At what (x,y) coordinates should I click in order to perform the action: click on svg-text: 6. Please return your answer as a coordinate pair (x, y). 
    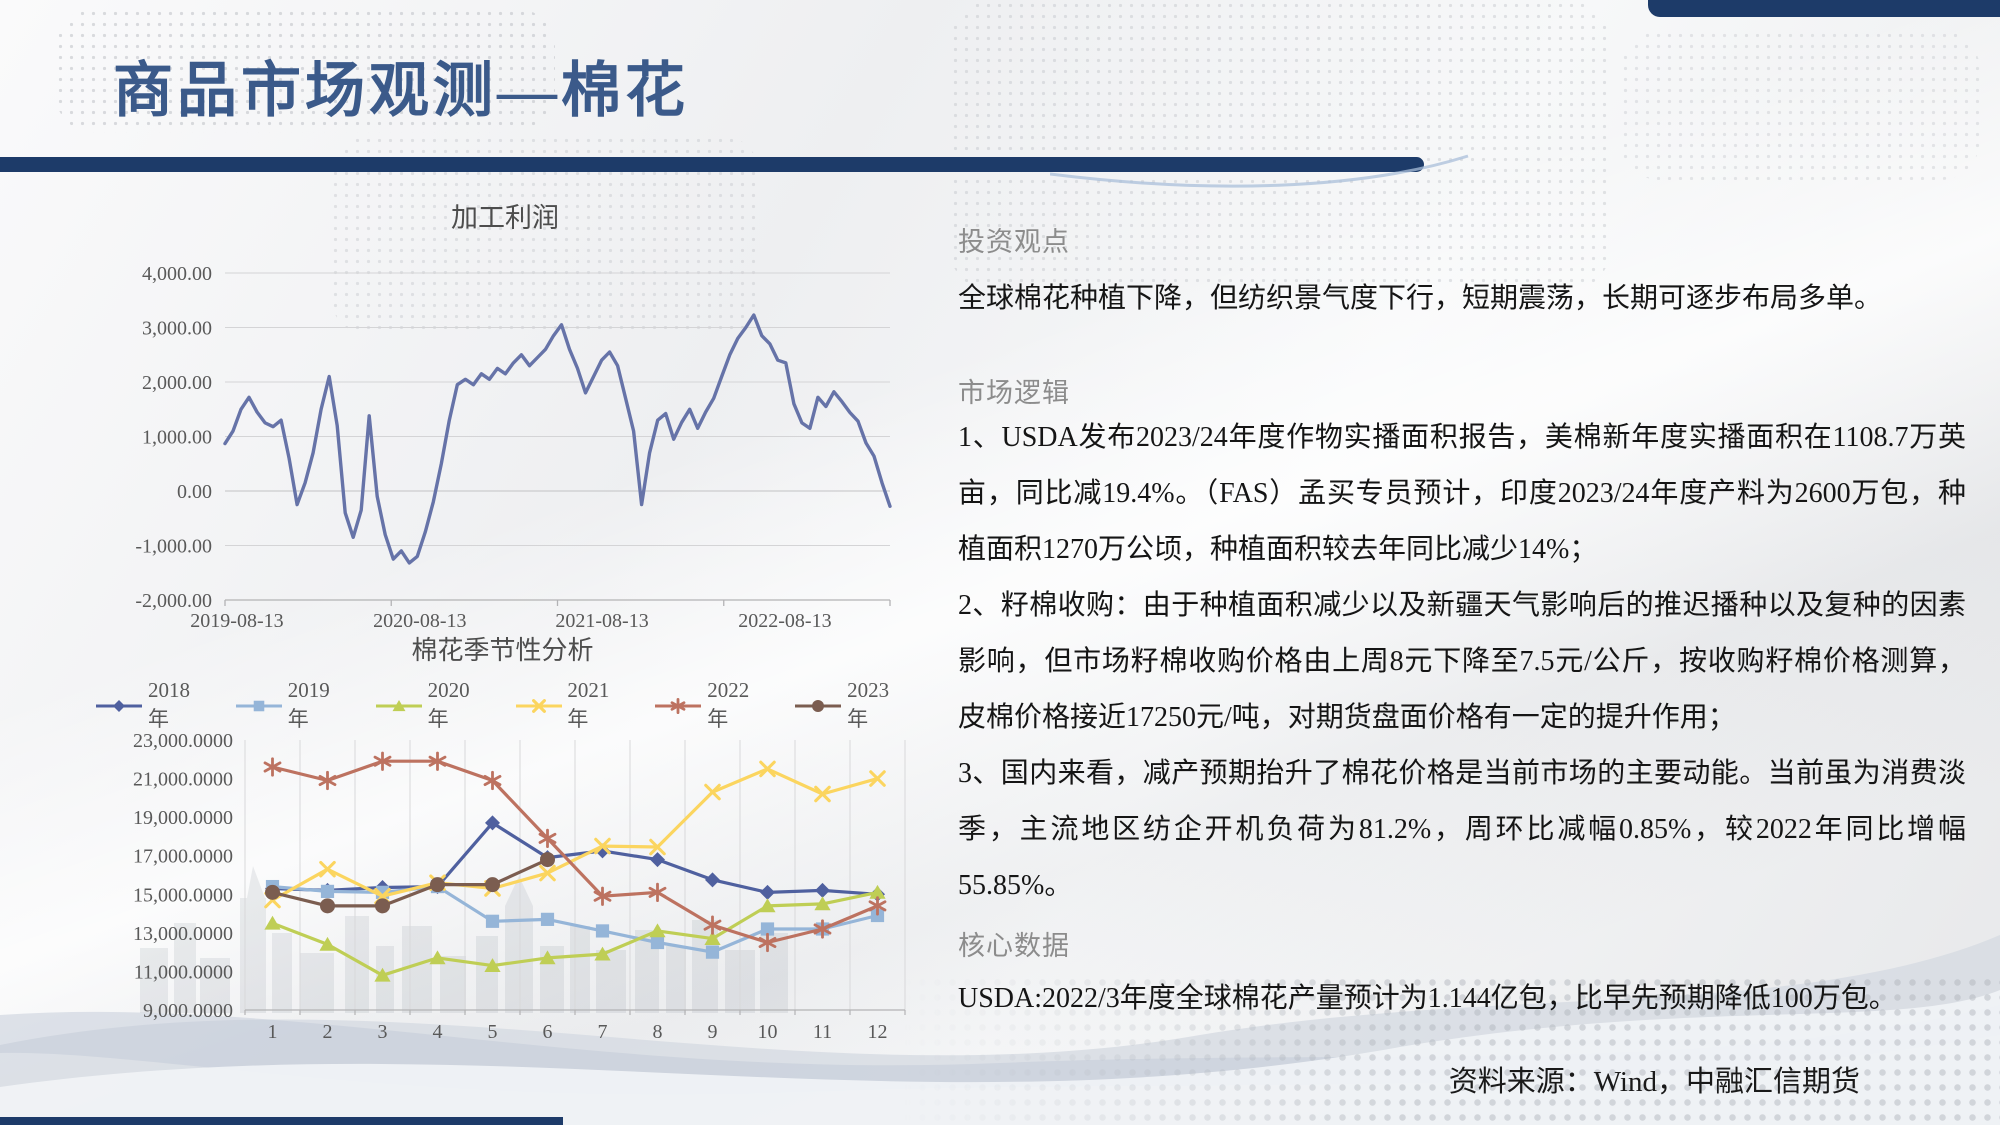
    Looking at the image, I should click on (548, 1032).